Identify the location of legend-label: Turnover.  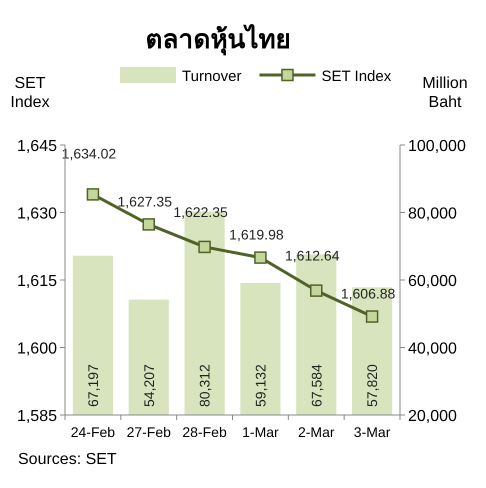
(212, 76).